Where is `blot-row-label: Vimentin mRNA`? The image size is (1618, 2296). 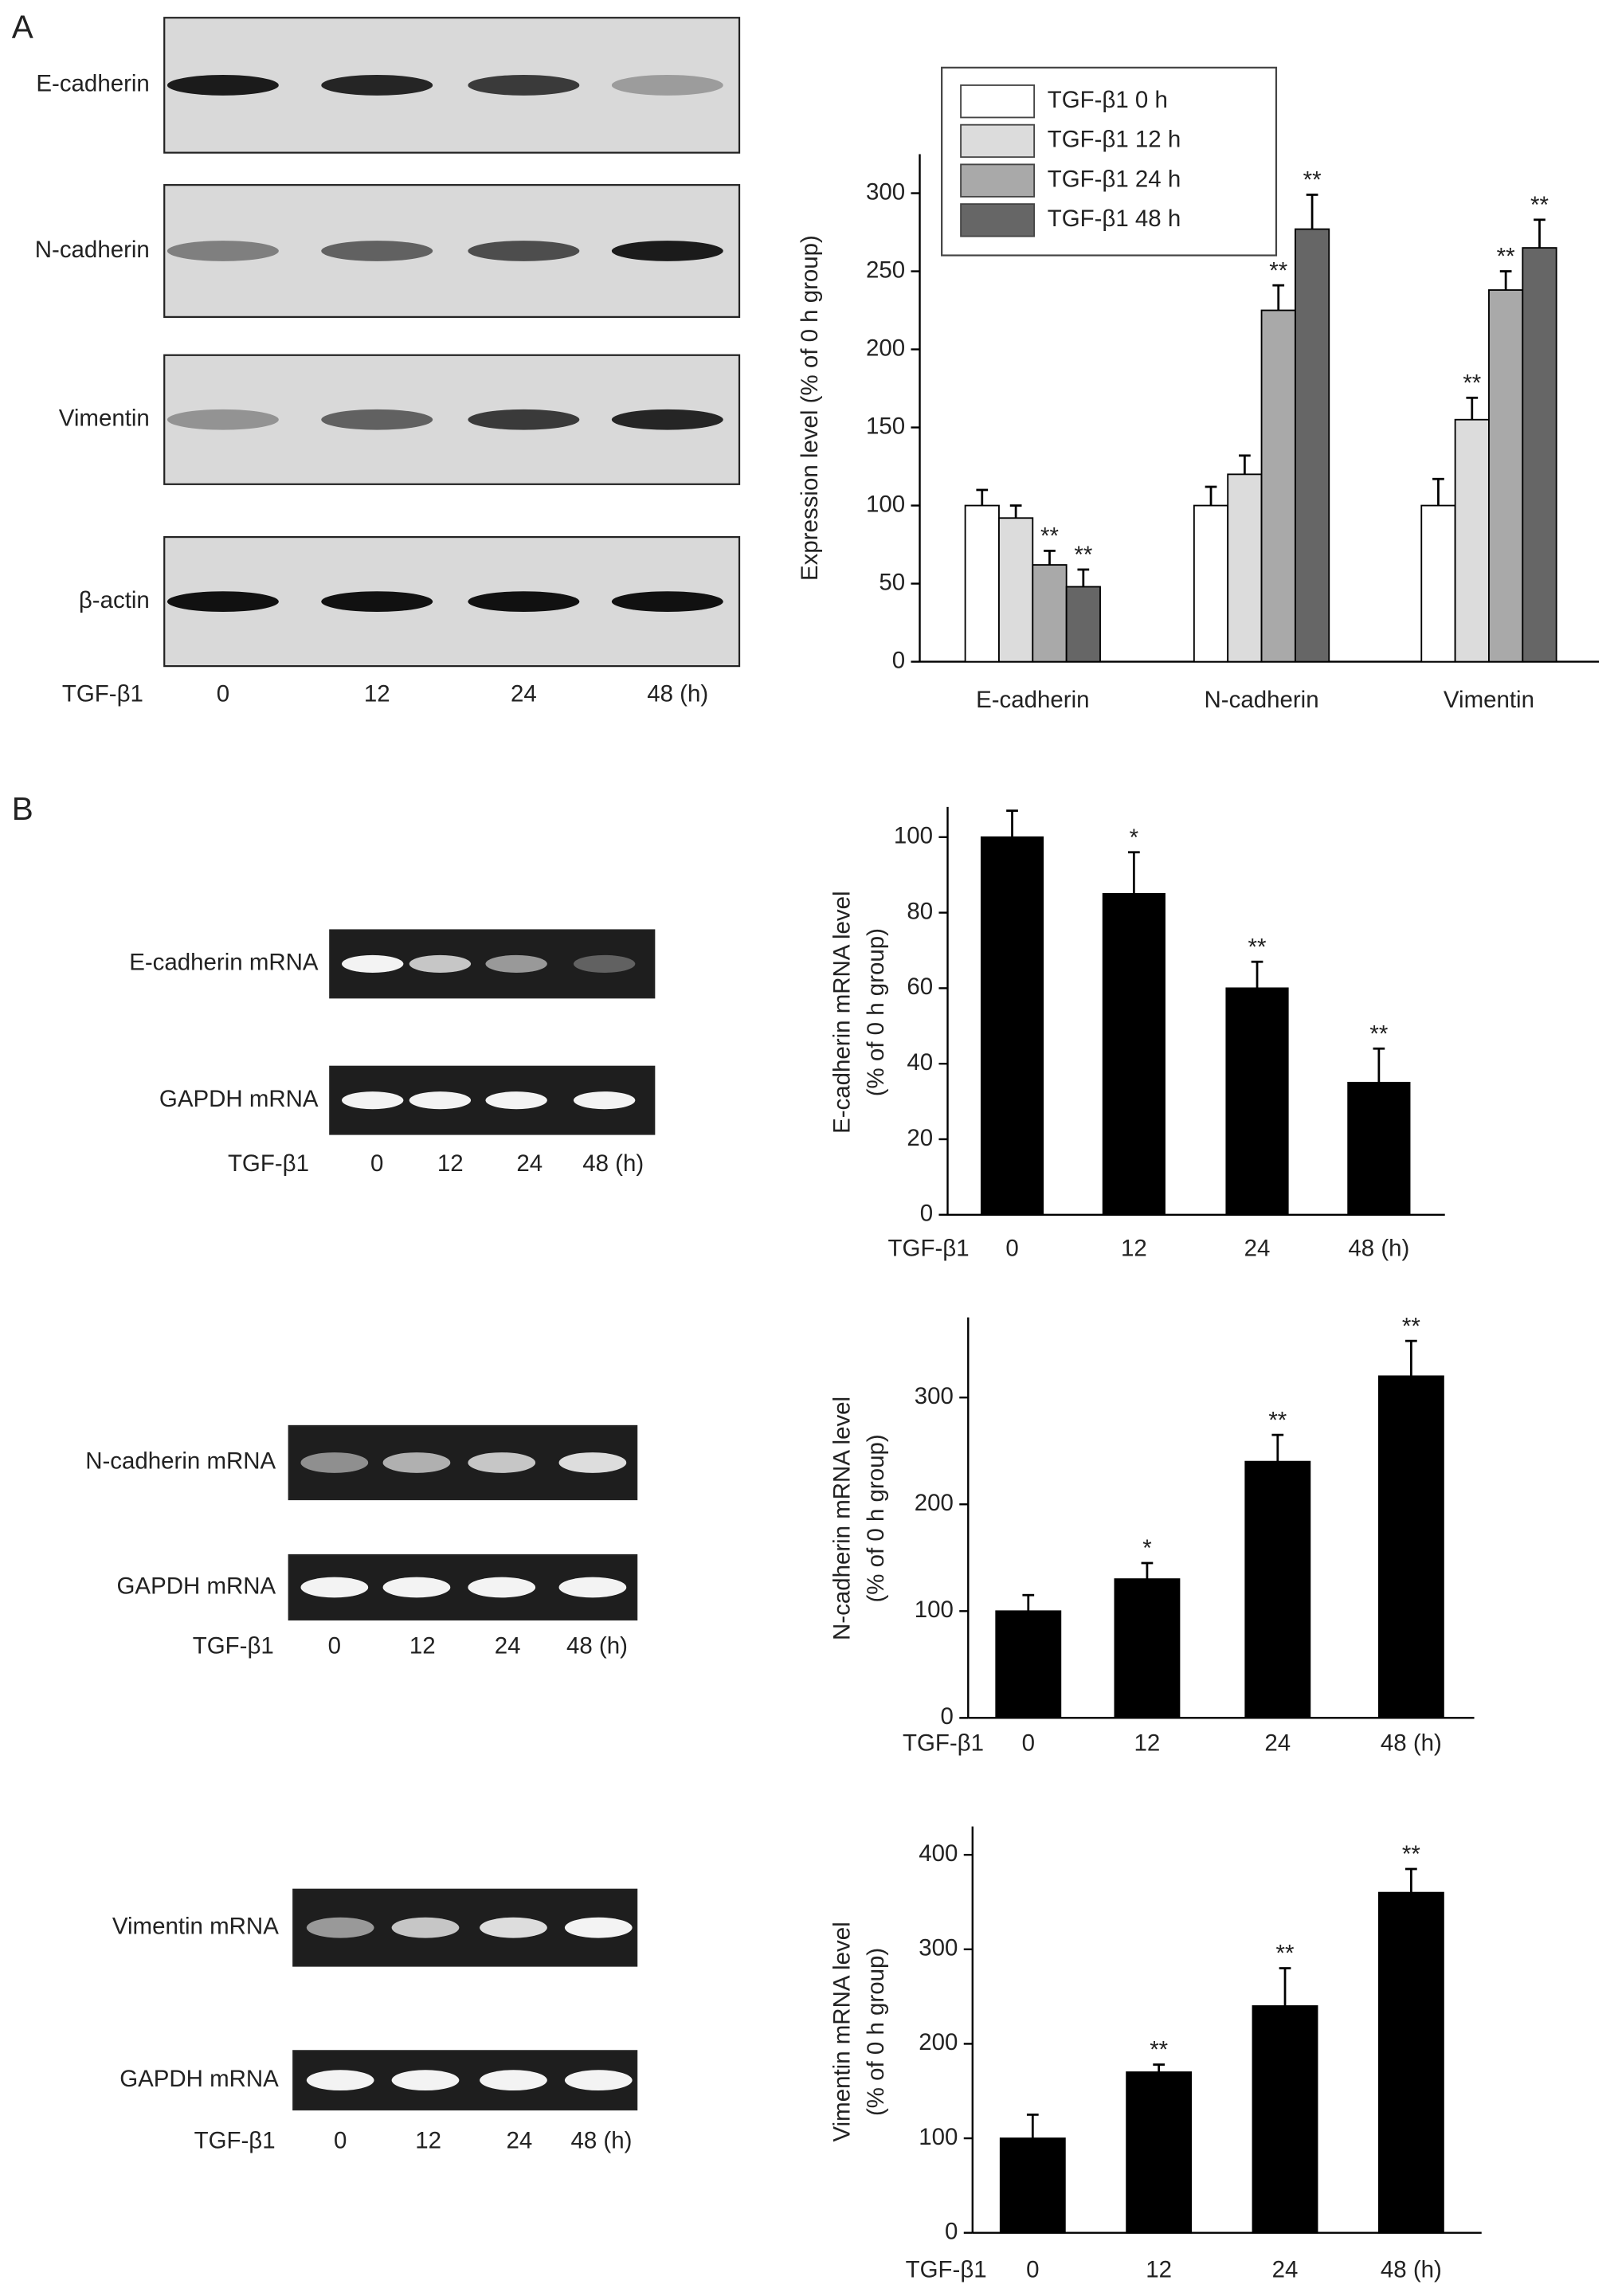
blot-row-label: Vimentin mRNA is located at coordinates (195, 1926).